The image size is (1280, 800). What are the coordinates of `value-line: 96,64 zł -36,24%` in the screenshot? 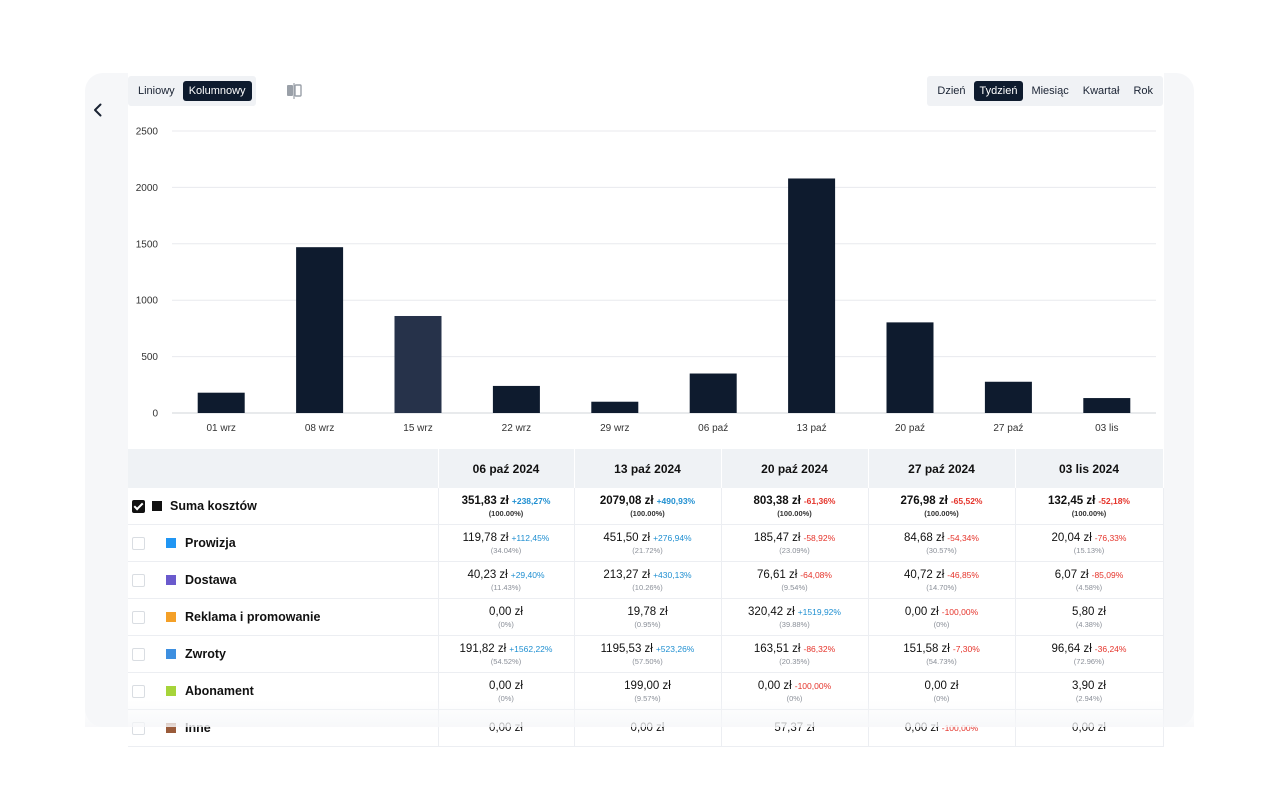 It's located at (1089, 649).